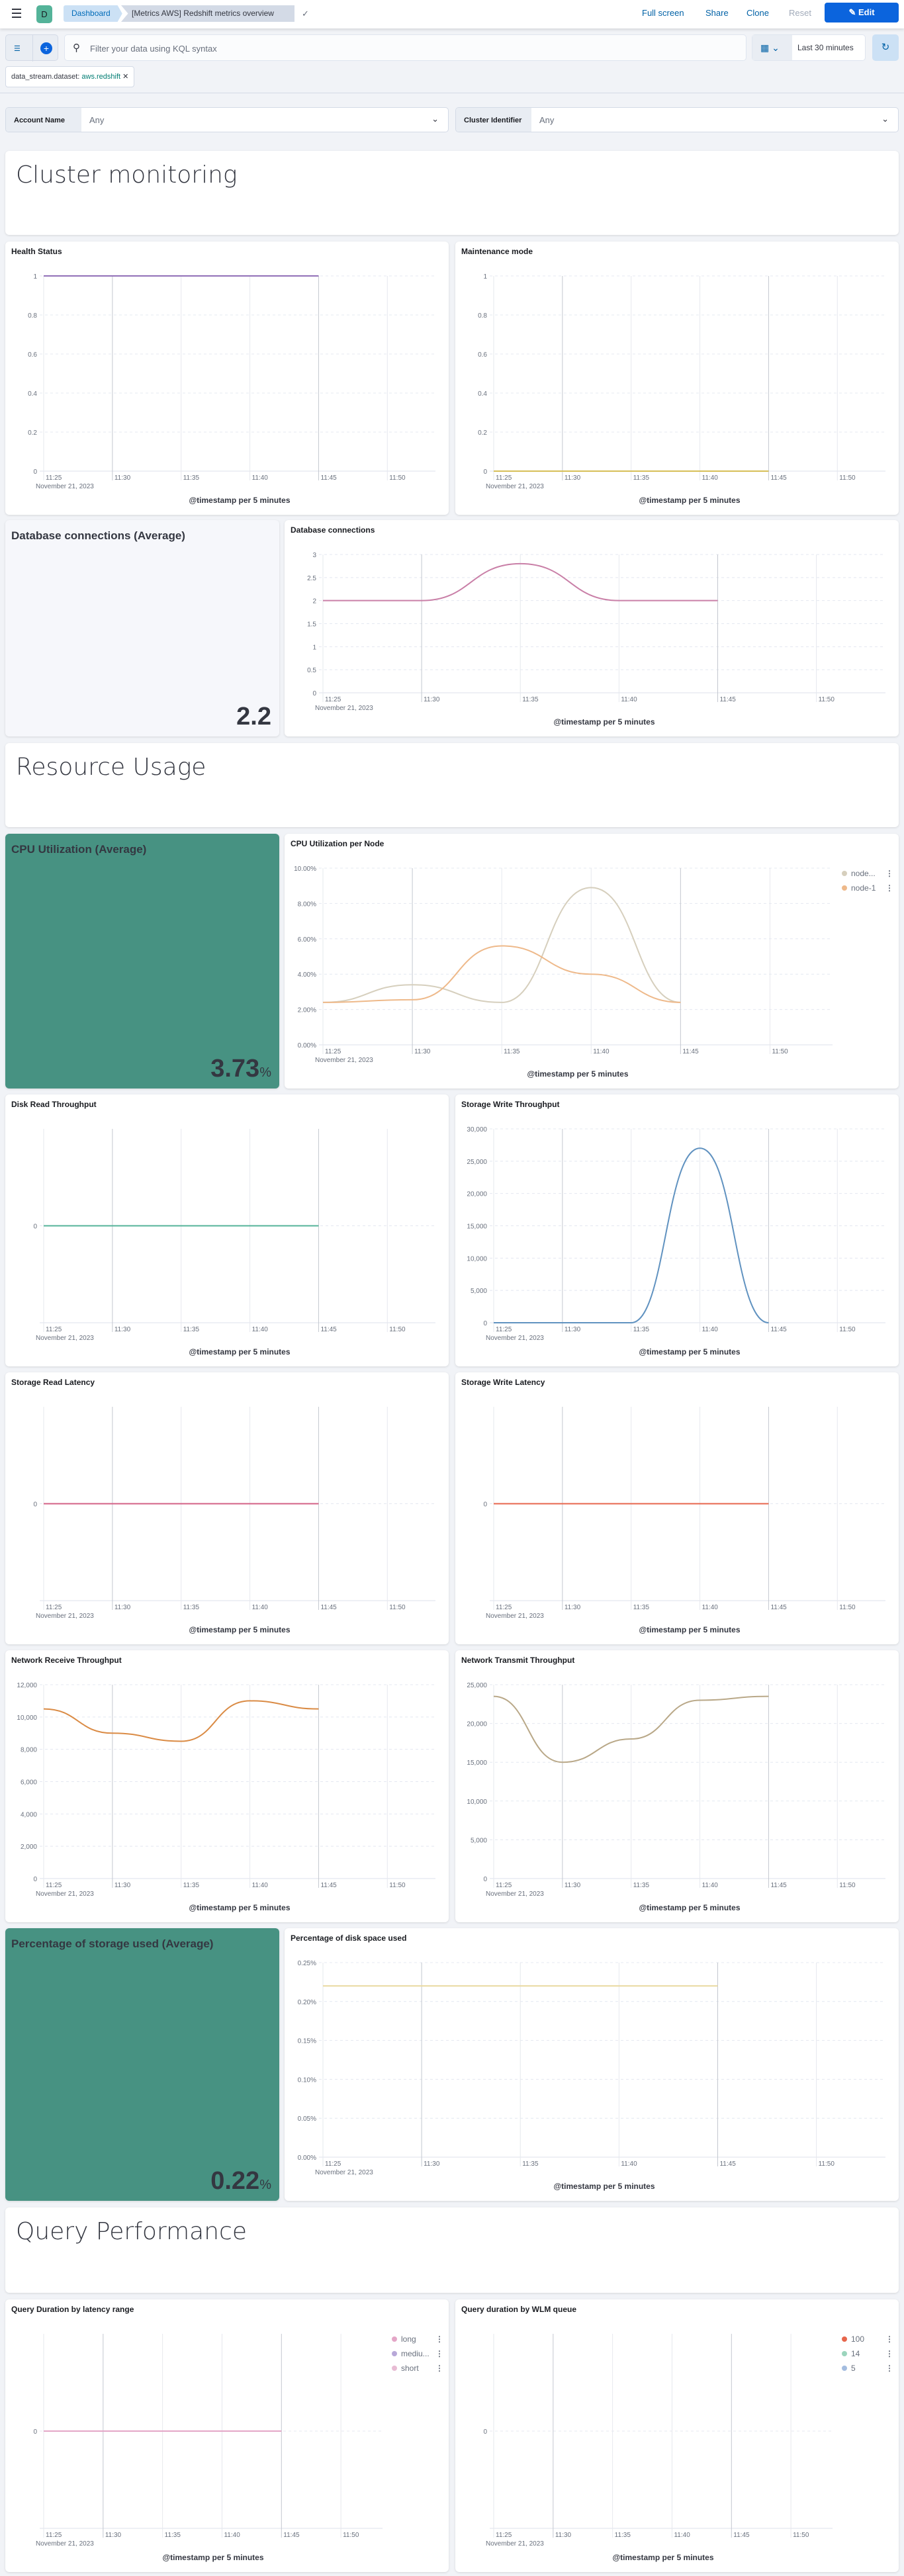 This screenshot has width=904, height=2576. I want to click on y-tick-label: 0.25%, so click(307, 1963).